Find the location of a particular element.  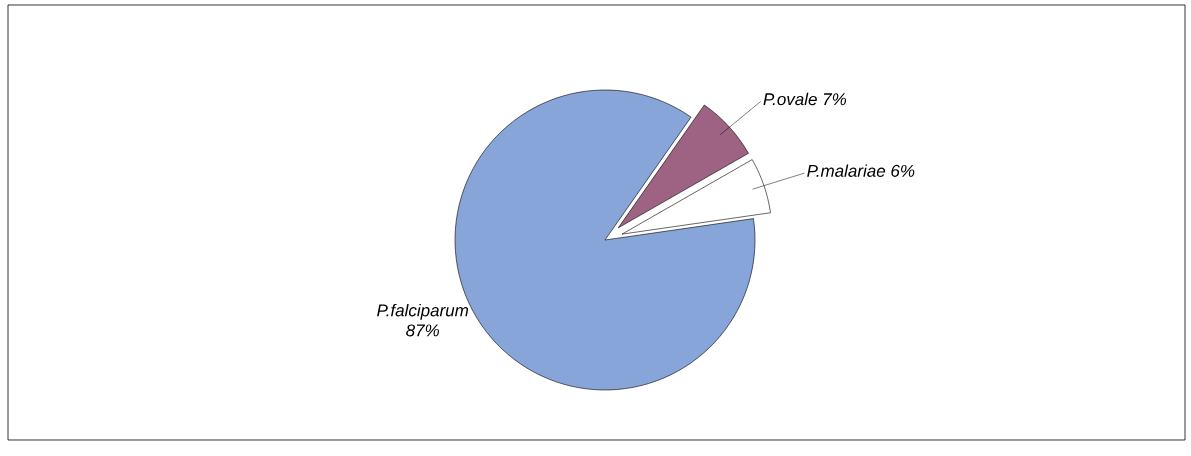

data-label: 6% is located at coordinates (903, 170).